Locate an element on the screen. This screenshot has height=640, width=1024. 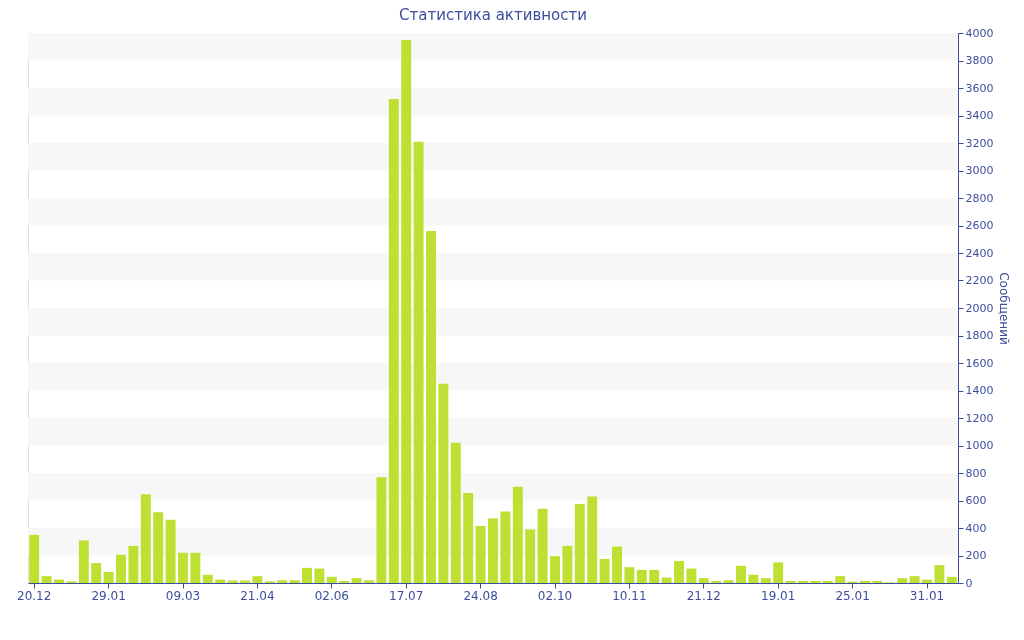
x-tick-label: 21.12 is located at coordinates (703, 595).